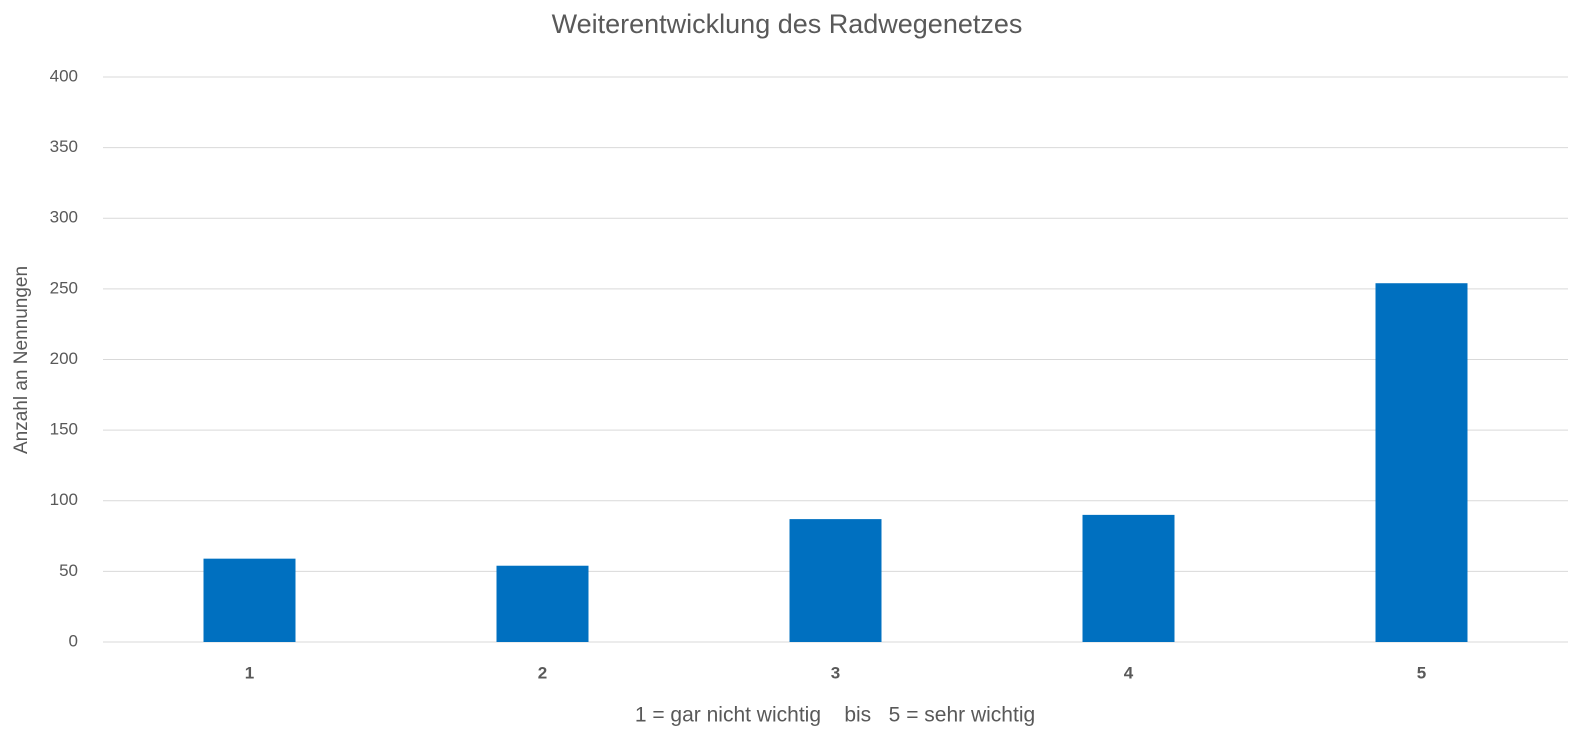 The height and width of the screenshot is (738, 1593). What do you see at coordinates (64, 75) in the screenshot?
I see `y-tick-label: 400` at bounding box center [64, 75].